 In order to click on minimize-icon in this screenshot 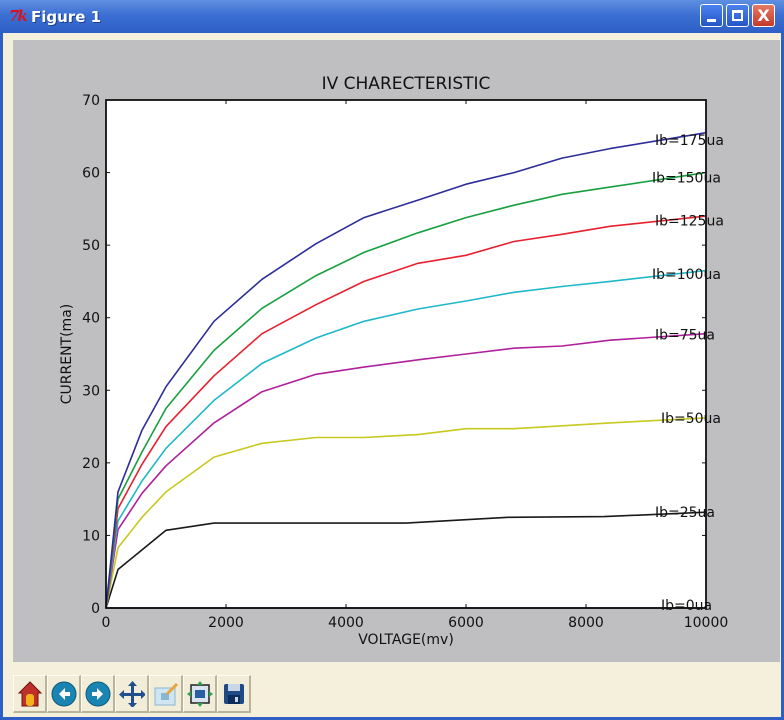, I will do `click(711, 20)`.